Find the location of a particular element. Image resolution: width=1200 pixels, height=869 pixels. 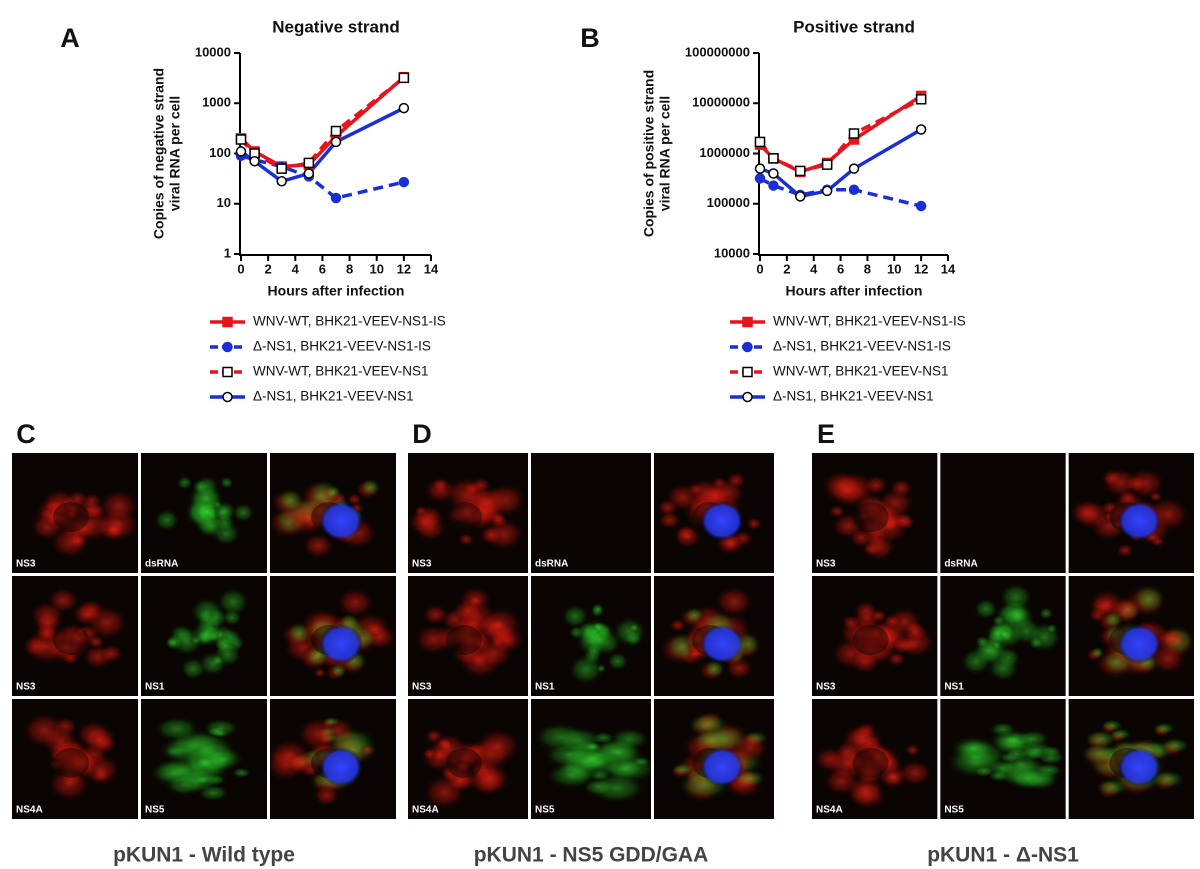

panel-label: A is located at coordinates (70, 38).